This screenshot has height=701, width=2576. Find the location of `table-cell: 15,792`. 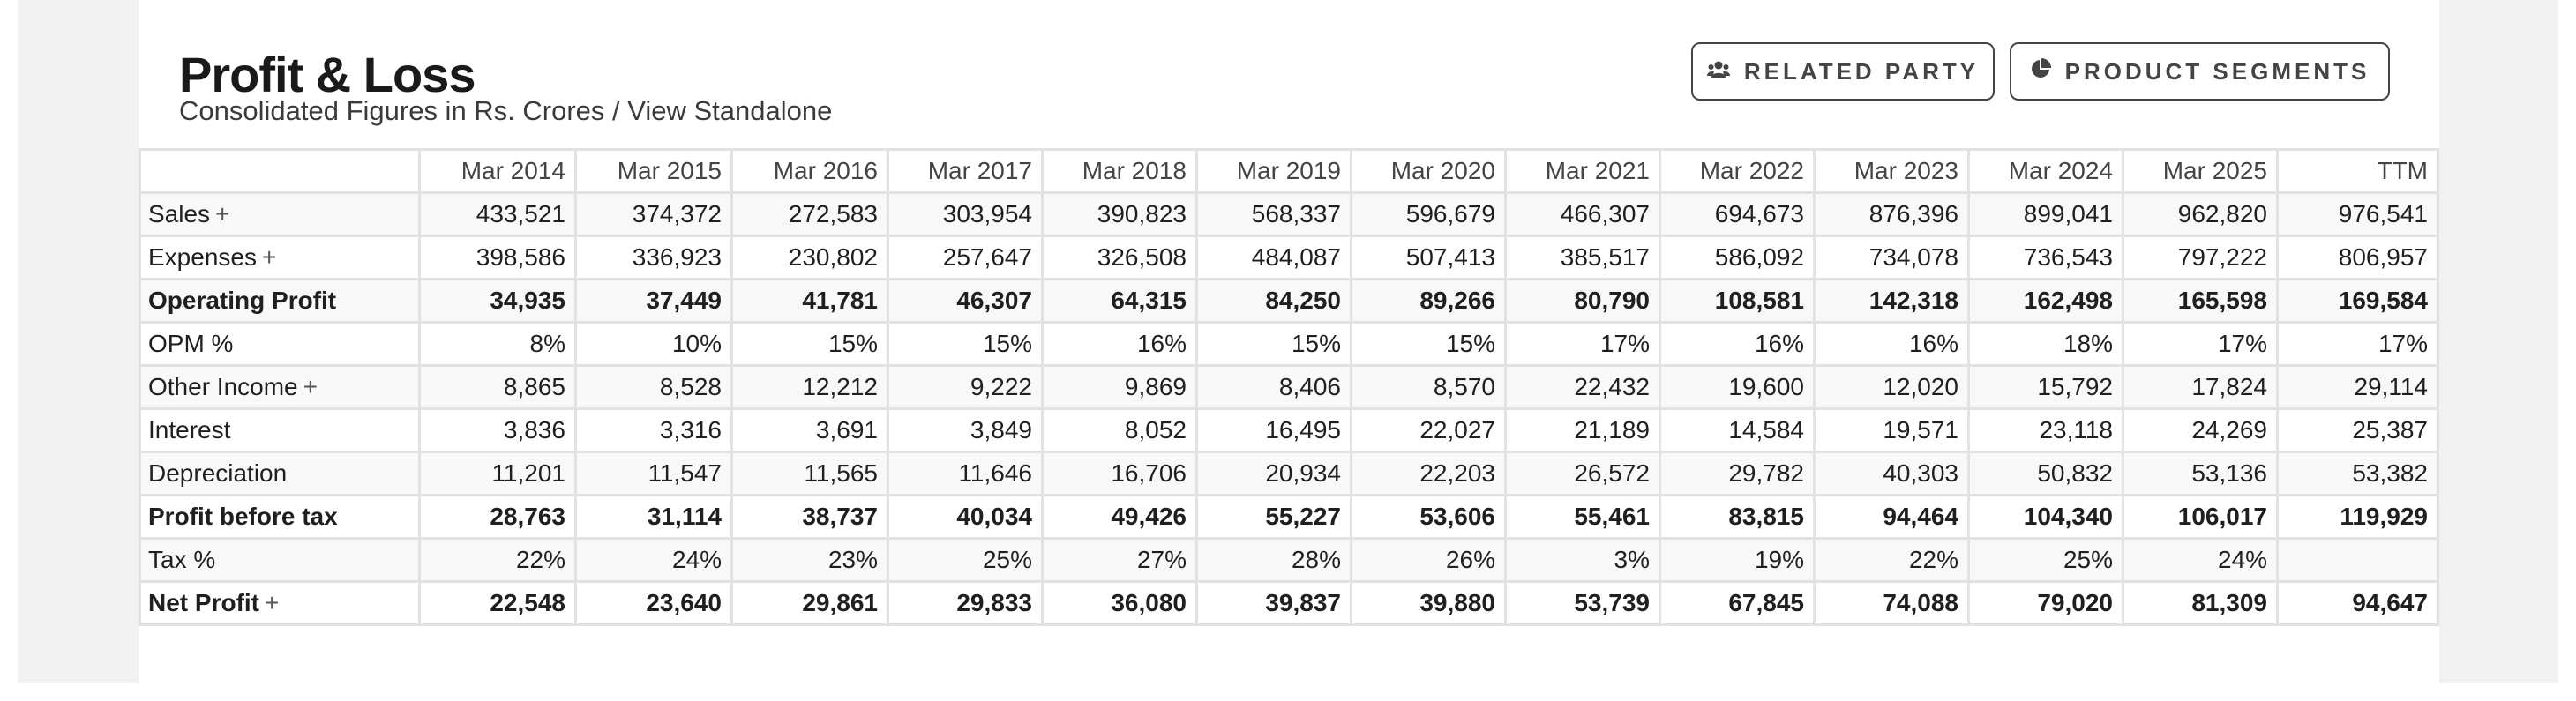

table-cell: 15,792 is located at coordinates (2046, 387).